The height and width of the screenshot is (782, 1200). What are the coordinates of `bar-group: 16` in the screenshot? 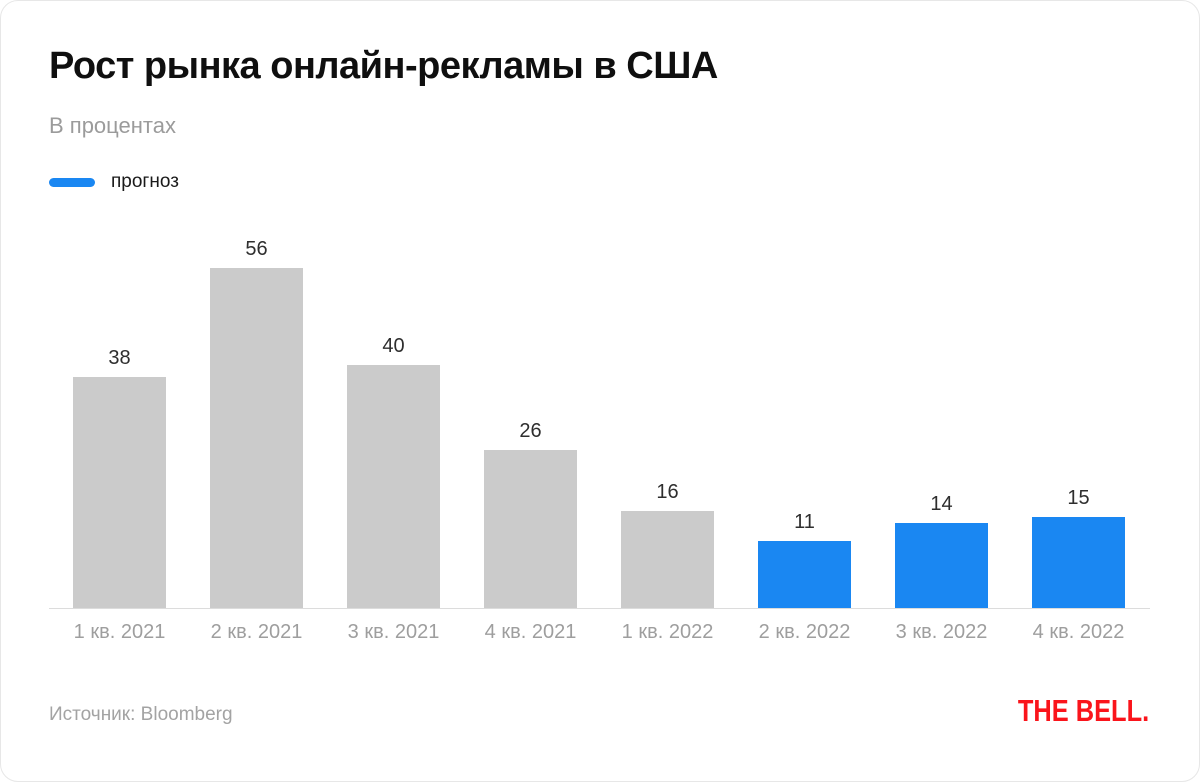 It's located at (667, 545).